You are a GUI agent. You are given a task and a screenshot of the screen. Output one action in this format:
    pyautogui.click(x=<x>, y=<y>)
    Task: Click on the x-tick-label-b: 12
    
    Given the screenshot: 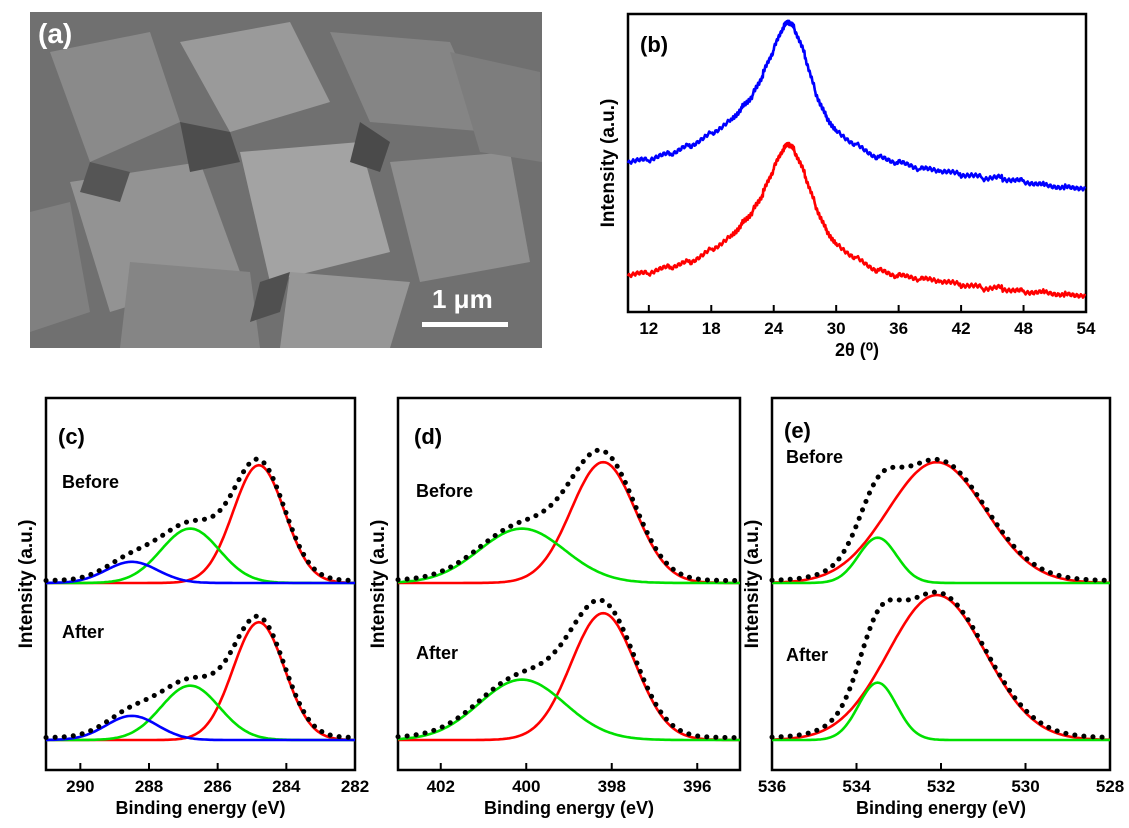 What is the action you would take?
    pyautogui.click(x=648, y=328)
    